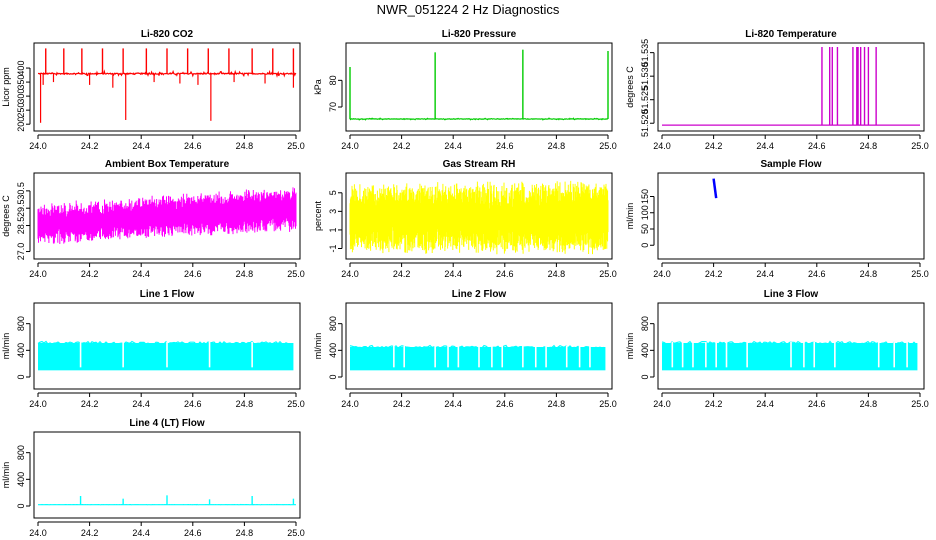 Image resolution: width=936 pixels, height=540 pixels. Describe the element at coordinates (791, 34) in the screenshot. I see `panel-title: Li-820 Temperature` at that location.